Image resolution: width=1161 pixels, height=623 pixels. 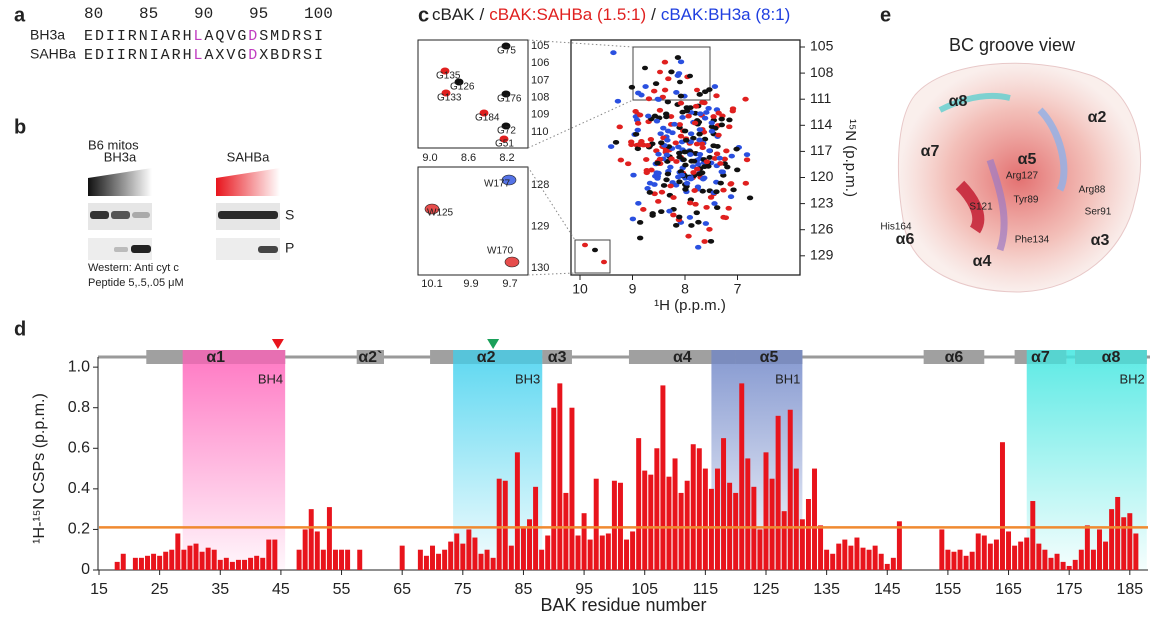 I want to click on x-tick-label: 115, so click(x=706, y=589).